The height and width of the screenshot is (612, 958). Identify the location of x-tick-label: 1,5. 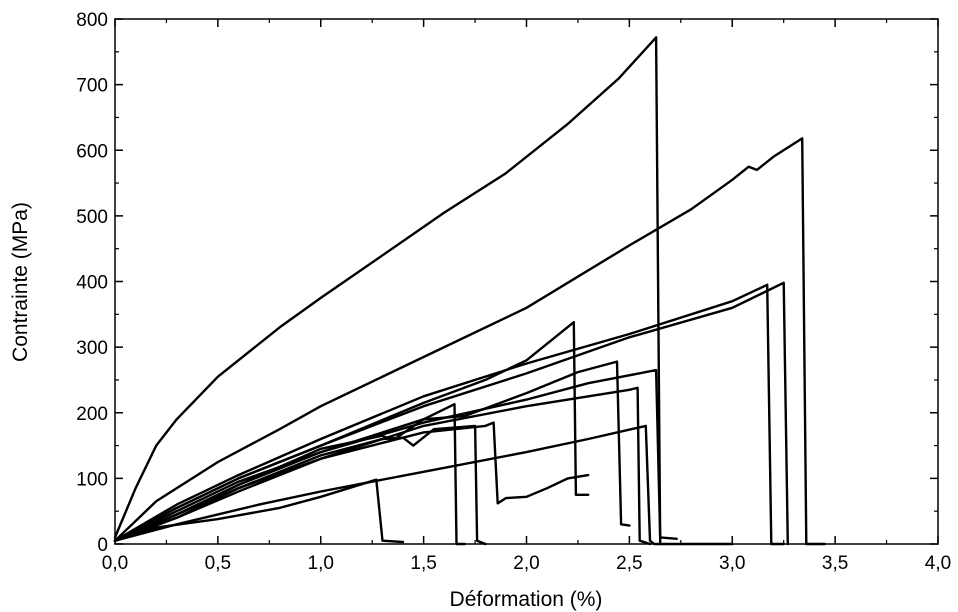
(423, 563).